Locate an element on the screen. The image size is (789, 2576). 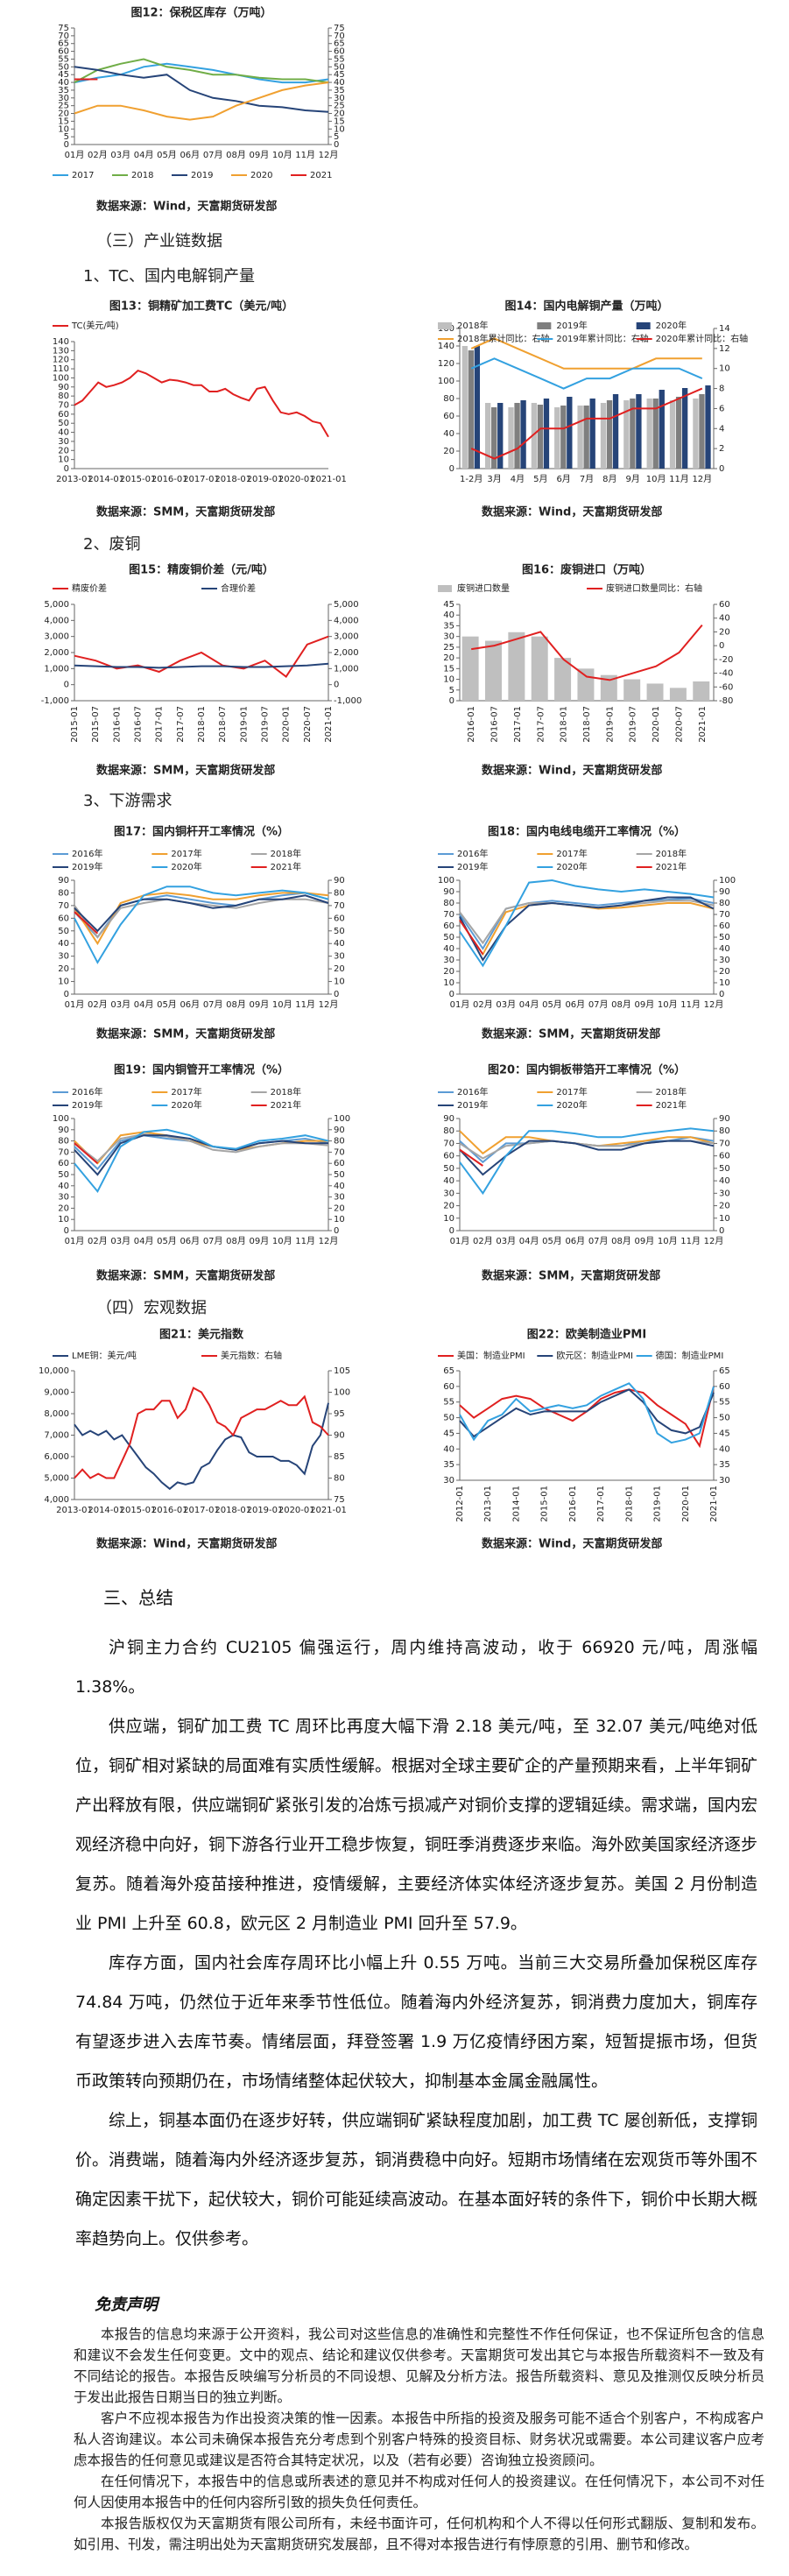
legend-label: 2021年 is located at coordinates (671, 866).